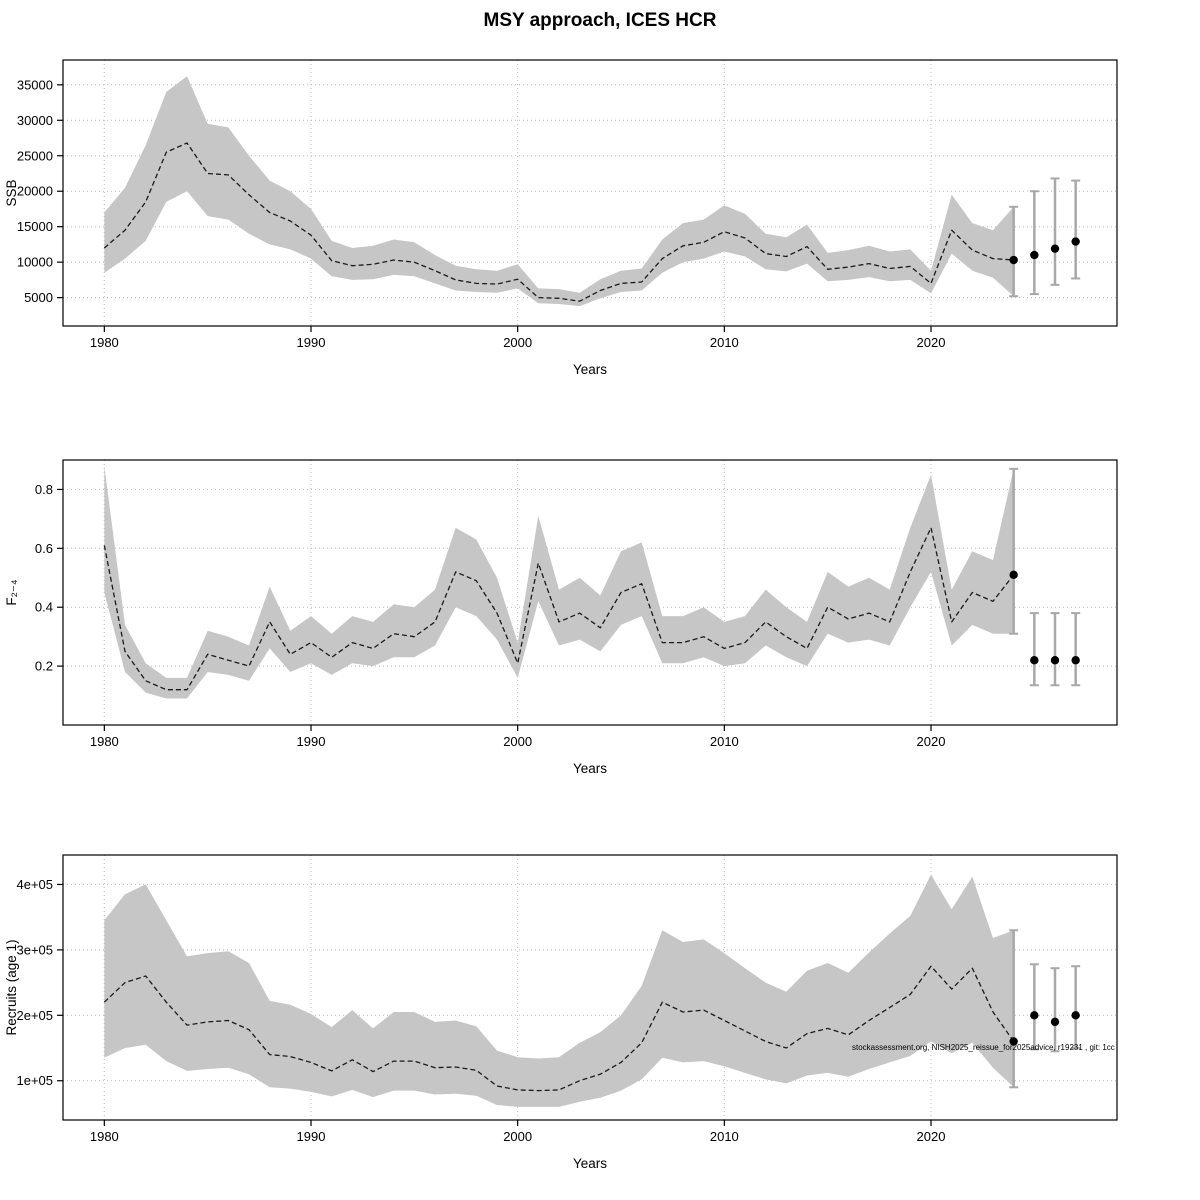 This screenshot has height=1200, width=1200. Describe the element at coordinates (11, 192) in the screenshot. I see `svg-text: SSB` at that location.